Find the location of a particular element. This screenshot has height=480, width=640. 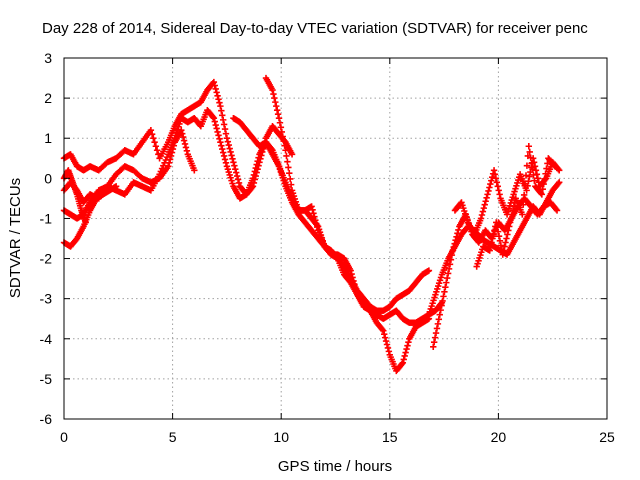

y-tick-label: -5 is located at coordinates (46, 379).